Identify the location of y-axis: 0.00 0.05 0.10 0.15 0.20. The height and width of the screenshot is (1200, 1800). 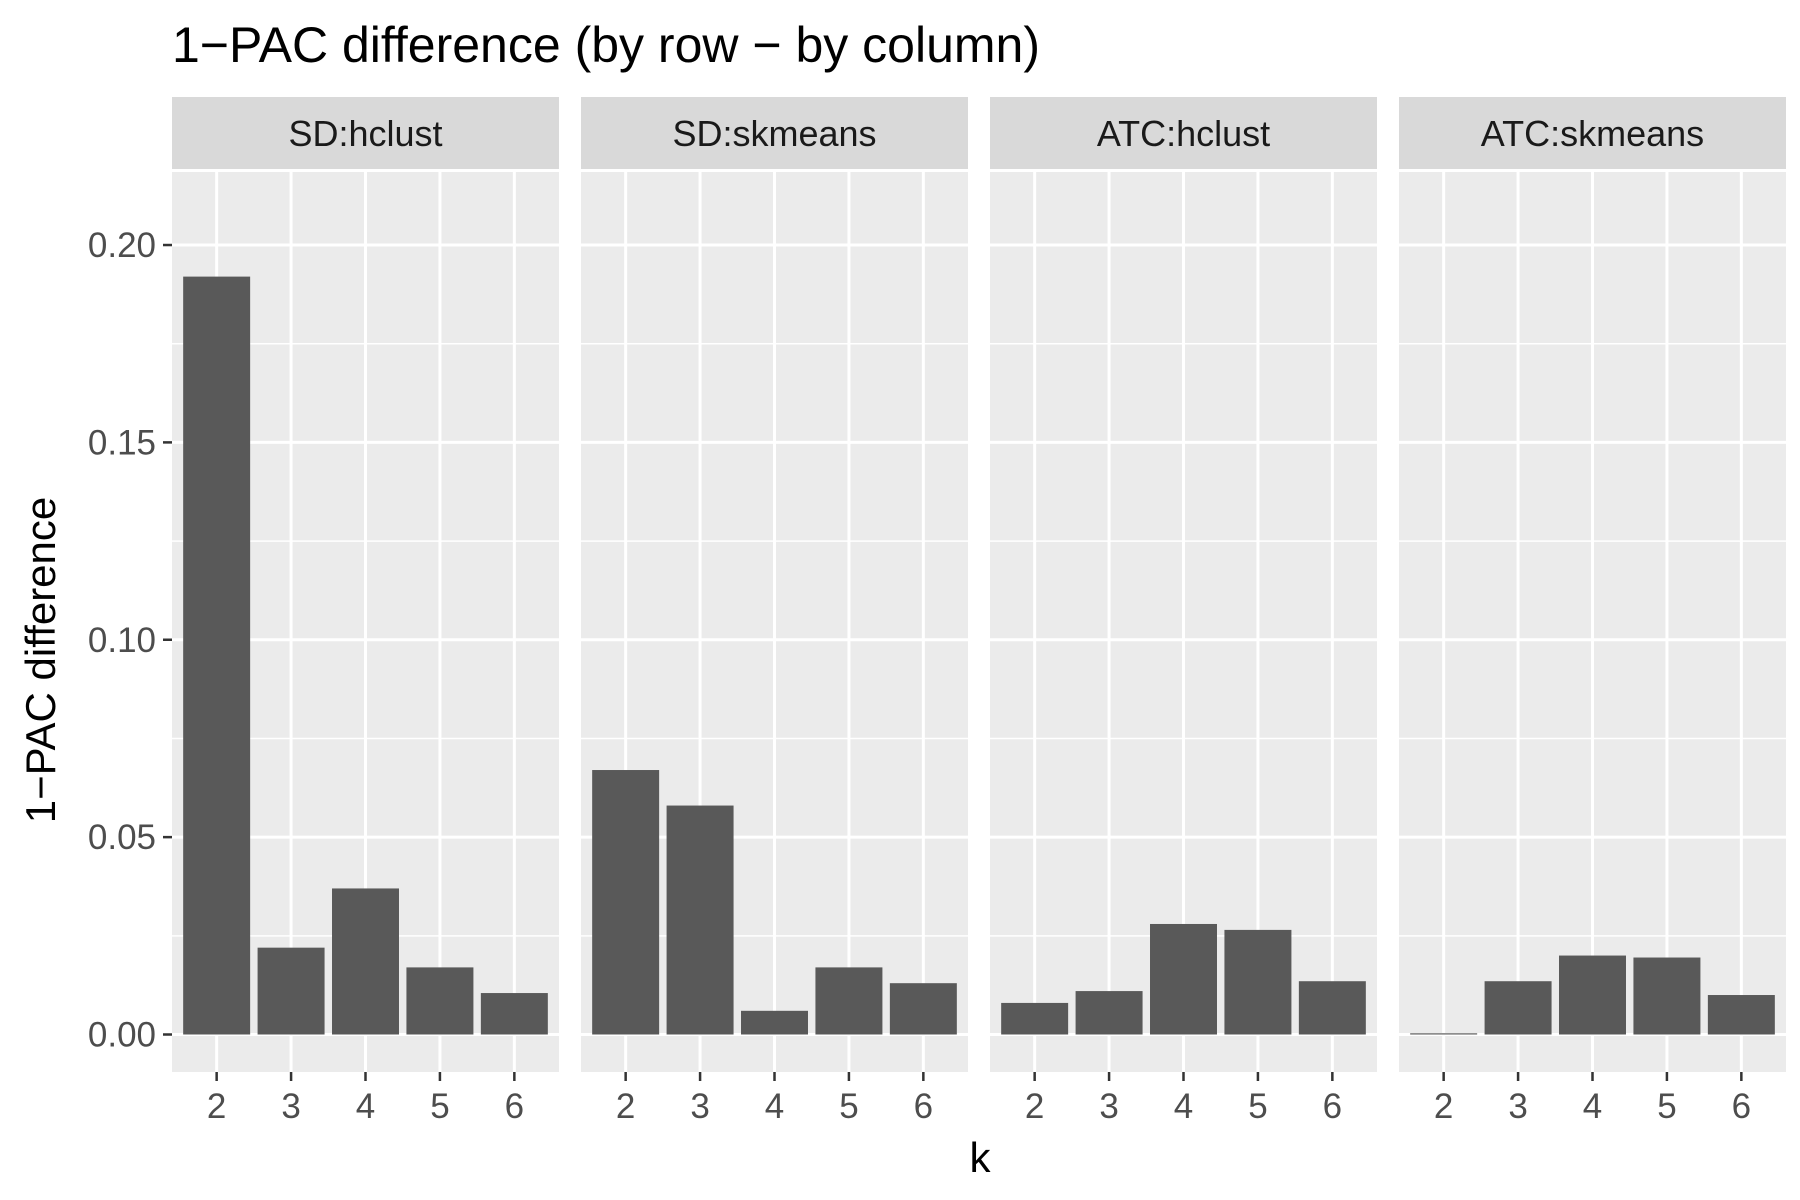
(130, 640).